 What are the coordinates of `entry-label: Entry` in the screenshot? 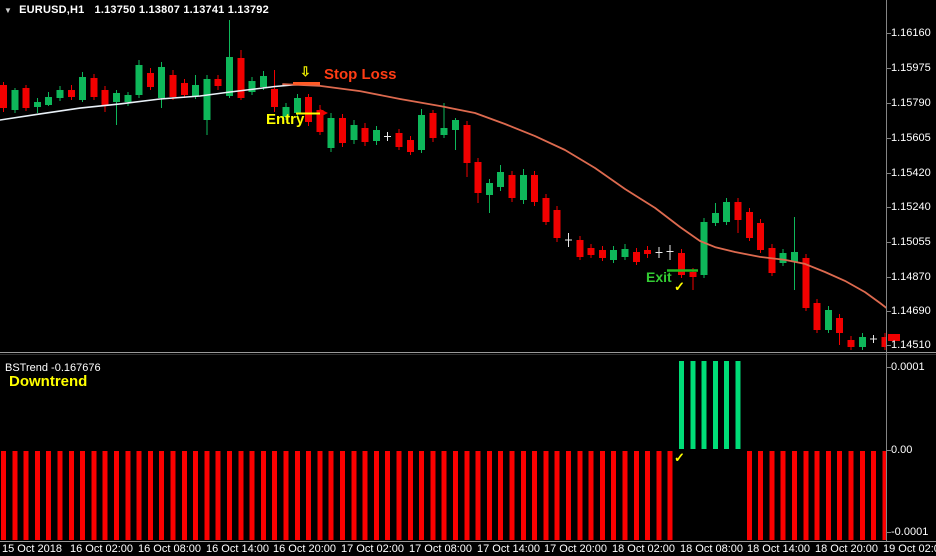 It's located at (285, 119).